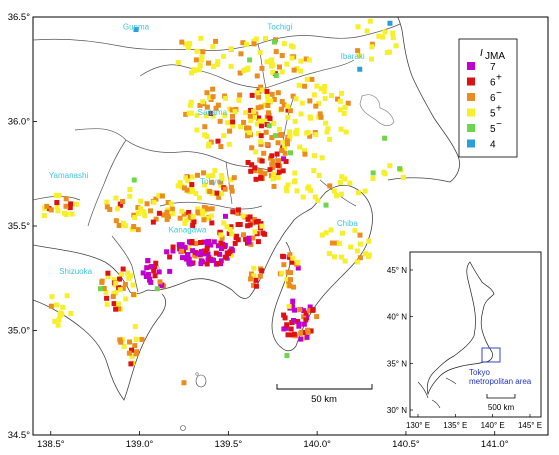 Image resolution: width=559 pixels, height=455 pixels. I want to click on prefecture-label-saitama: Saitama, so click(213, 112).